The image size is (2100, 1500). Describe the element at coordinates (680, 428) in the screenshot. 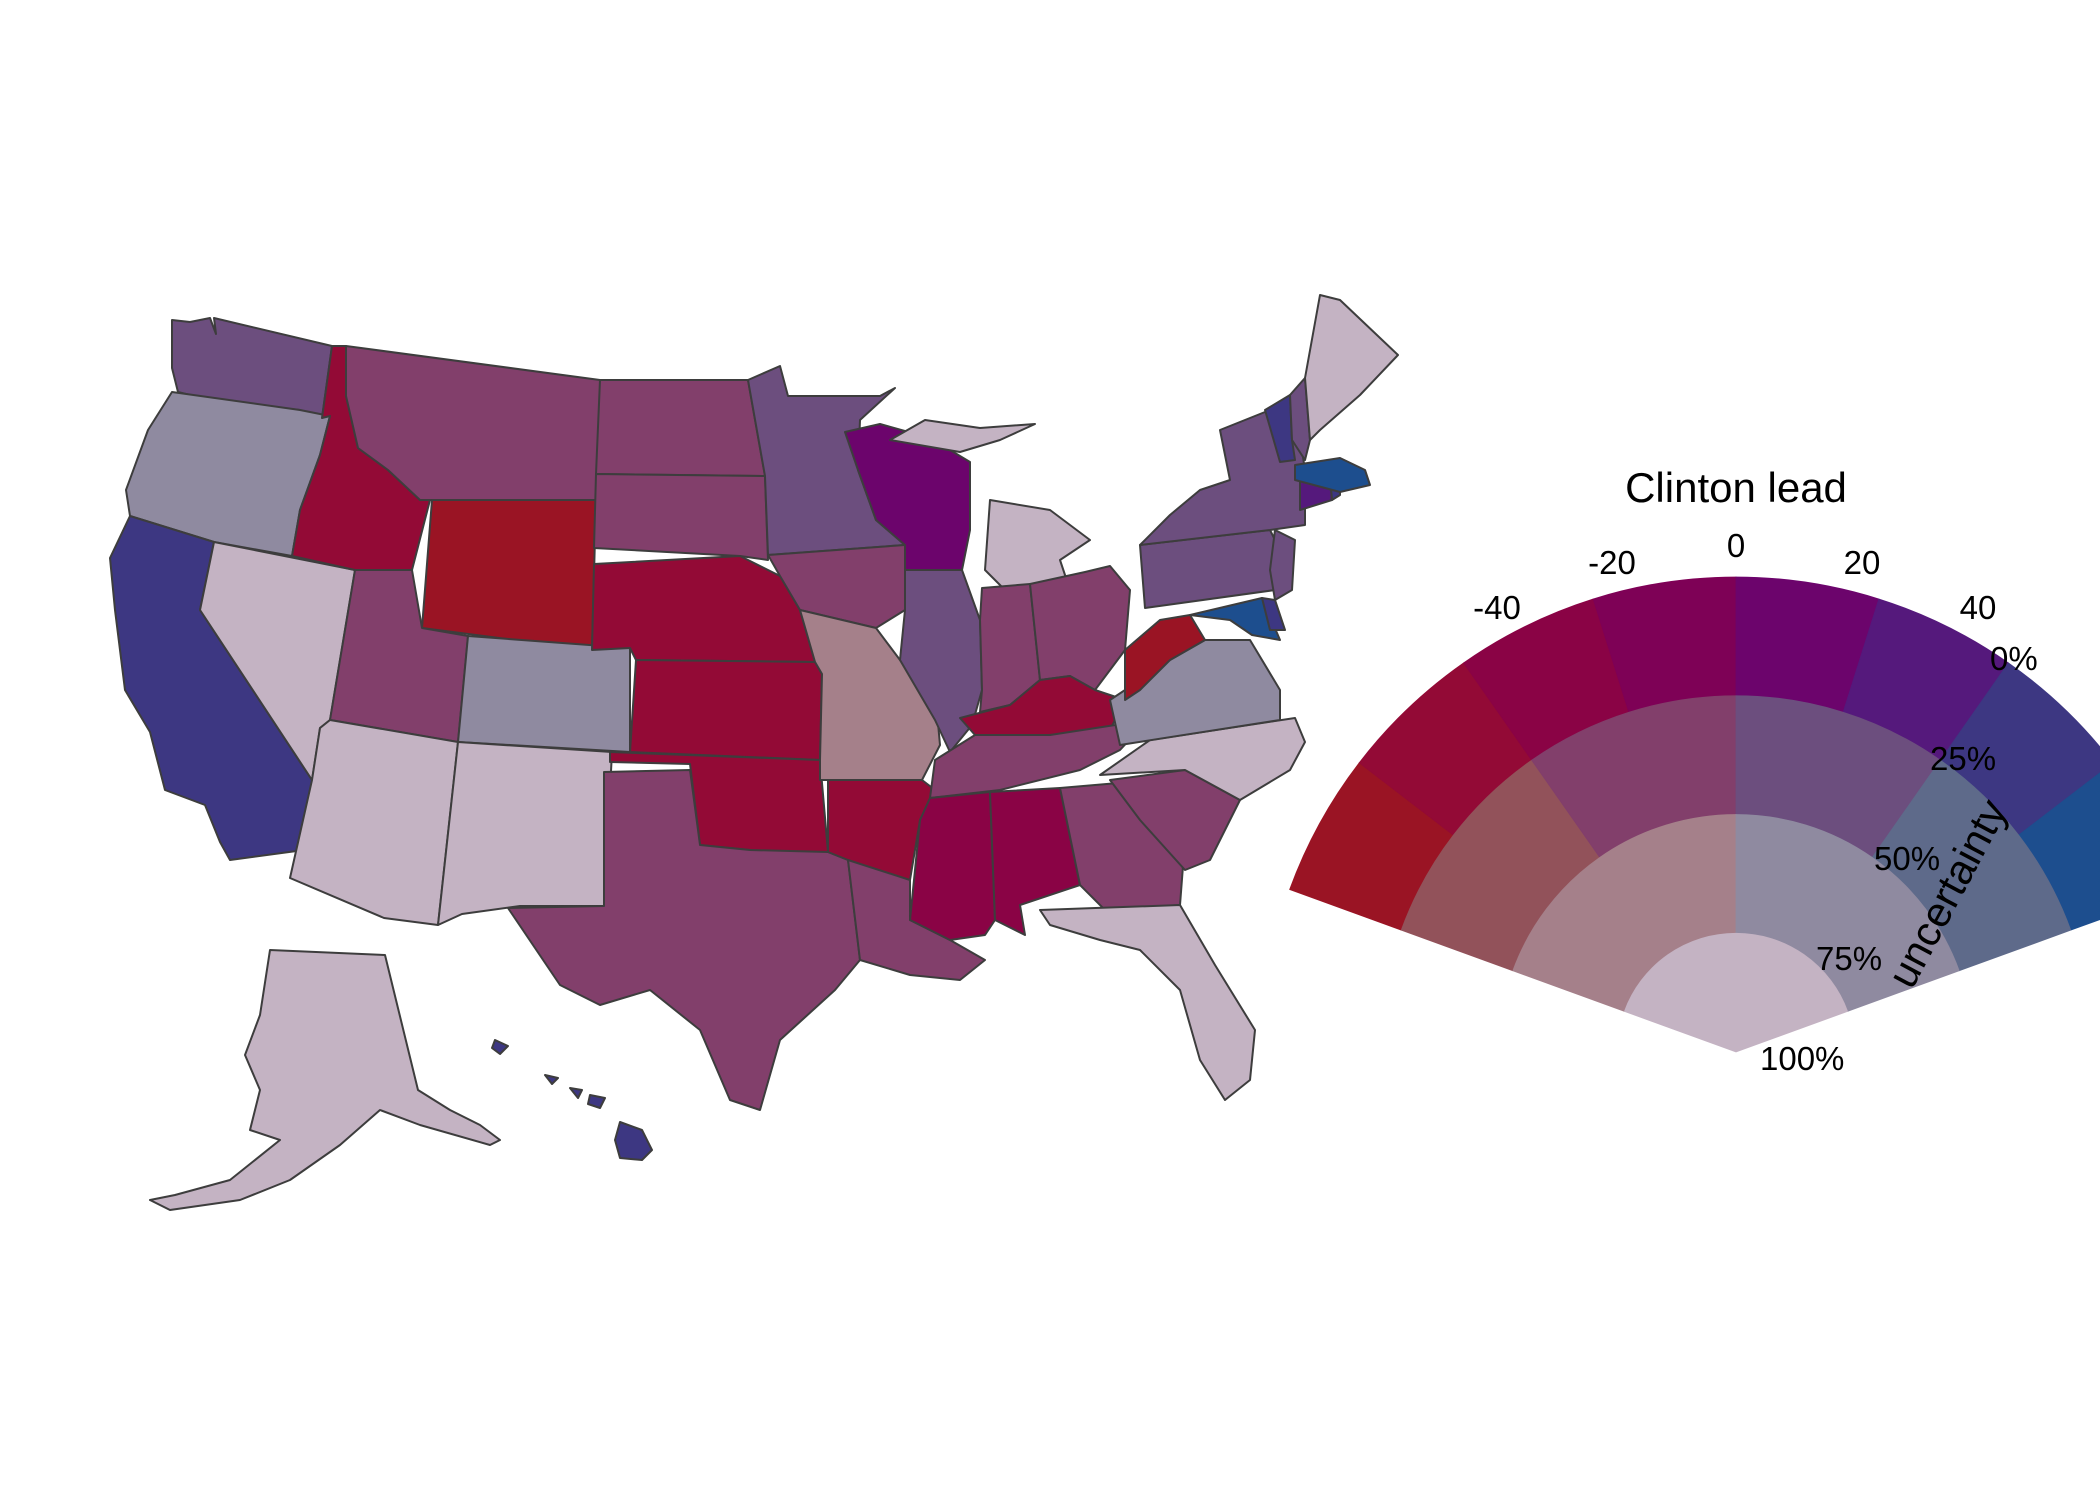

I see `state-nd` at that location.